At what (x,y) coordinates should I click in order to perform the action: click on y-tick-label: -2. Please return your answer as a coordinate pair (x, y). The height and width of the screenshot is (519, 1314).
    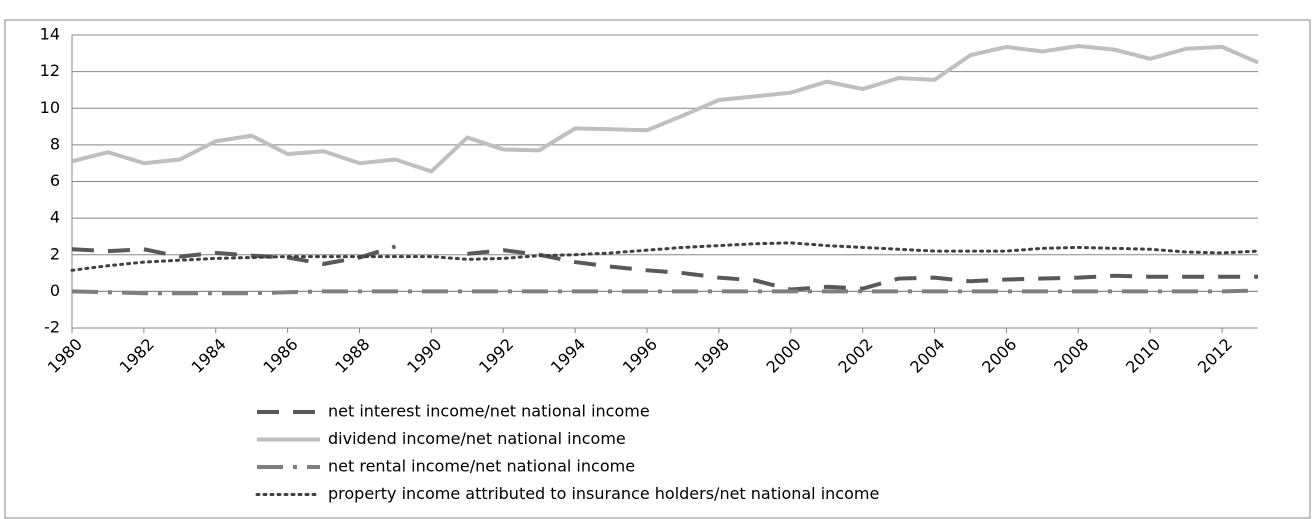
    Looking at the image, I should click on (52, 327).